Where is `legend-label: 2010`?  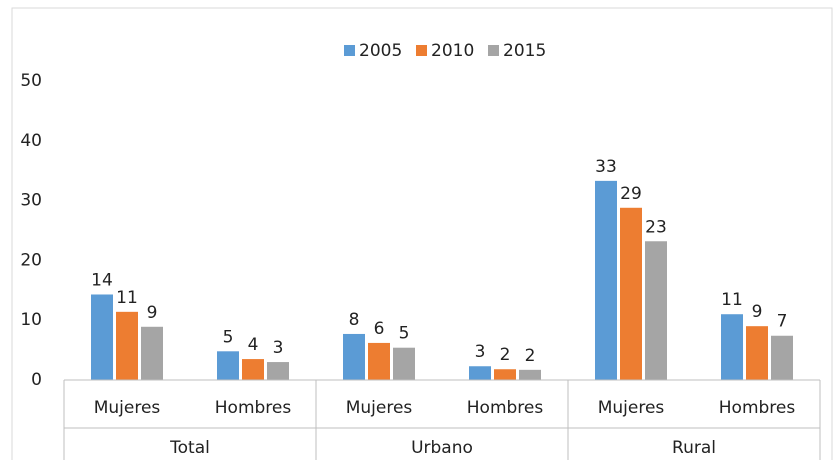
legend-label: 2010 is located at coordinates (452, 51).